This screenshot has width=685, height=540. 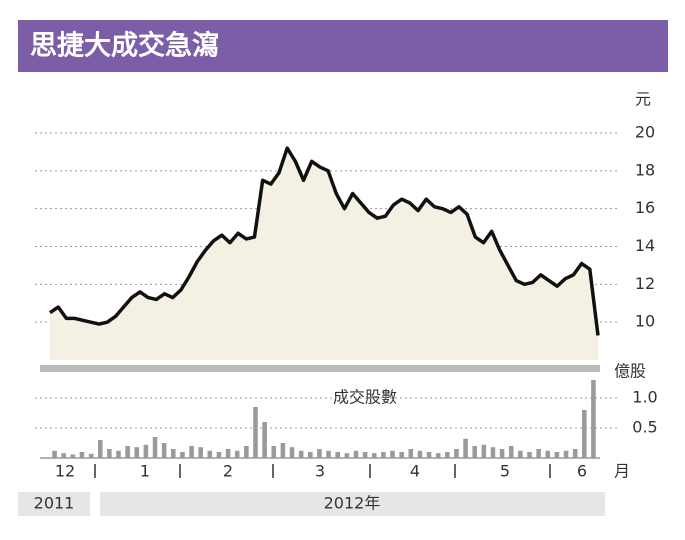 What do you see at coordinates (645, 207) in the screenshot?
I see `y-tick-label: 16` at bounding box center [645, 207].